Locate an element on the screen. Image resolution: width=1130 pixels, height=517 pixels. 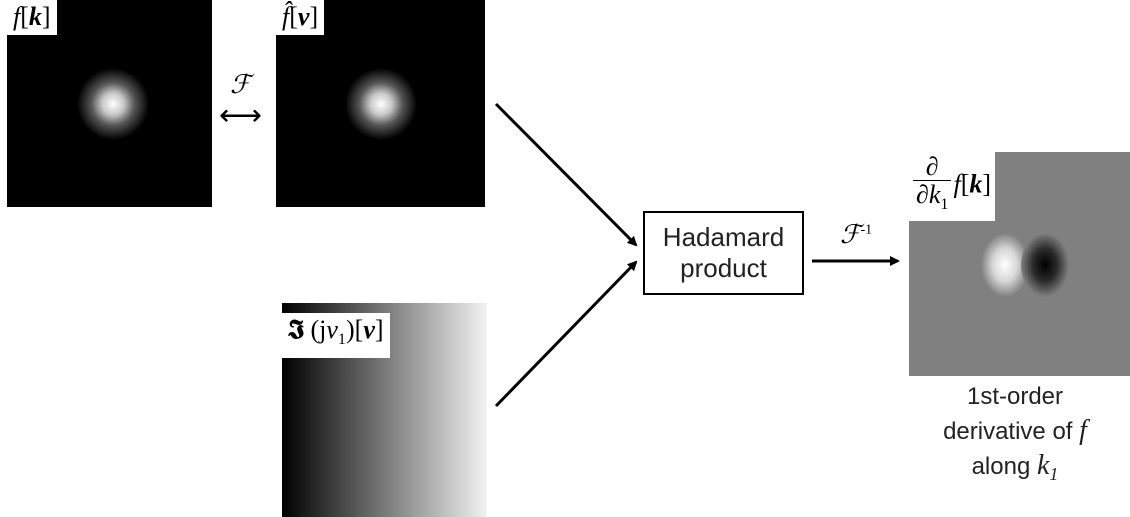
frequency-gaussian-image: f̂[ν] is located at coordinates (380, 103).